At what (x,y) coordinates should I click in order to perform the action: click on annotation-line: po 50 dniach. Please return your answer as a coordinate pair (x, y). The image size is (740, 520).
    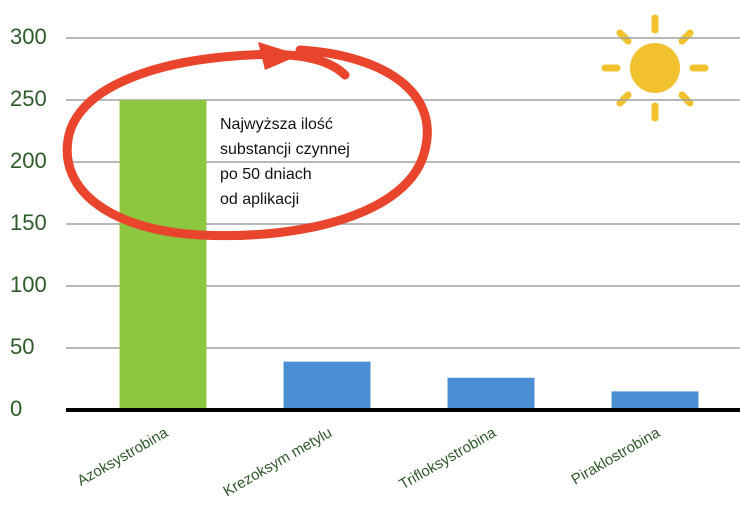
    Looking at the image, I should click on (266, 174).